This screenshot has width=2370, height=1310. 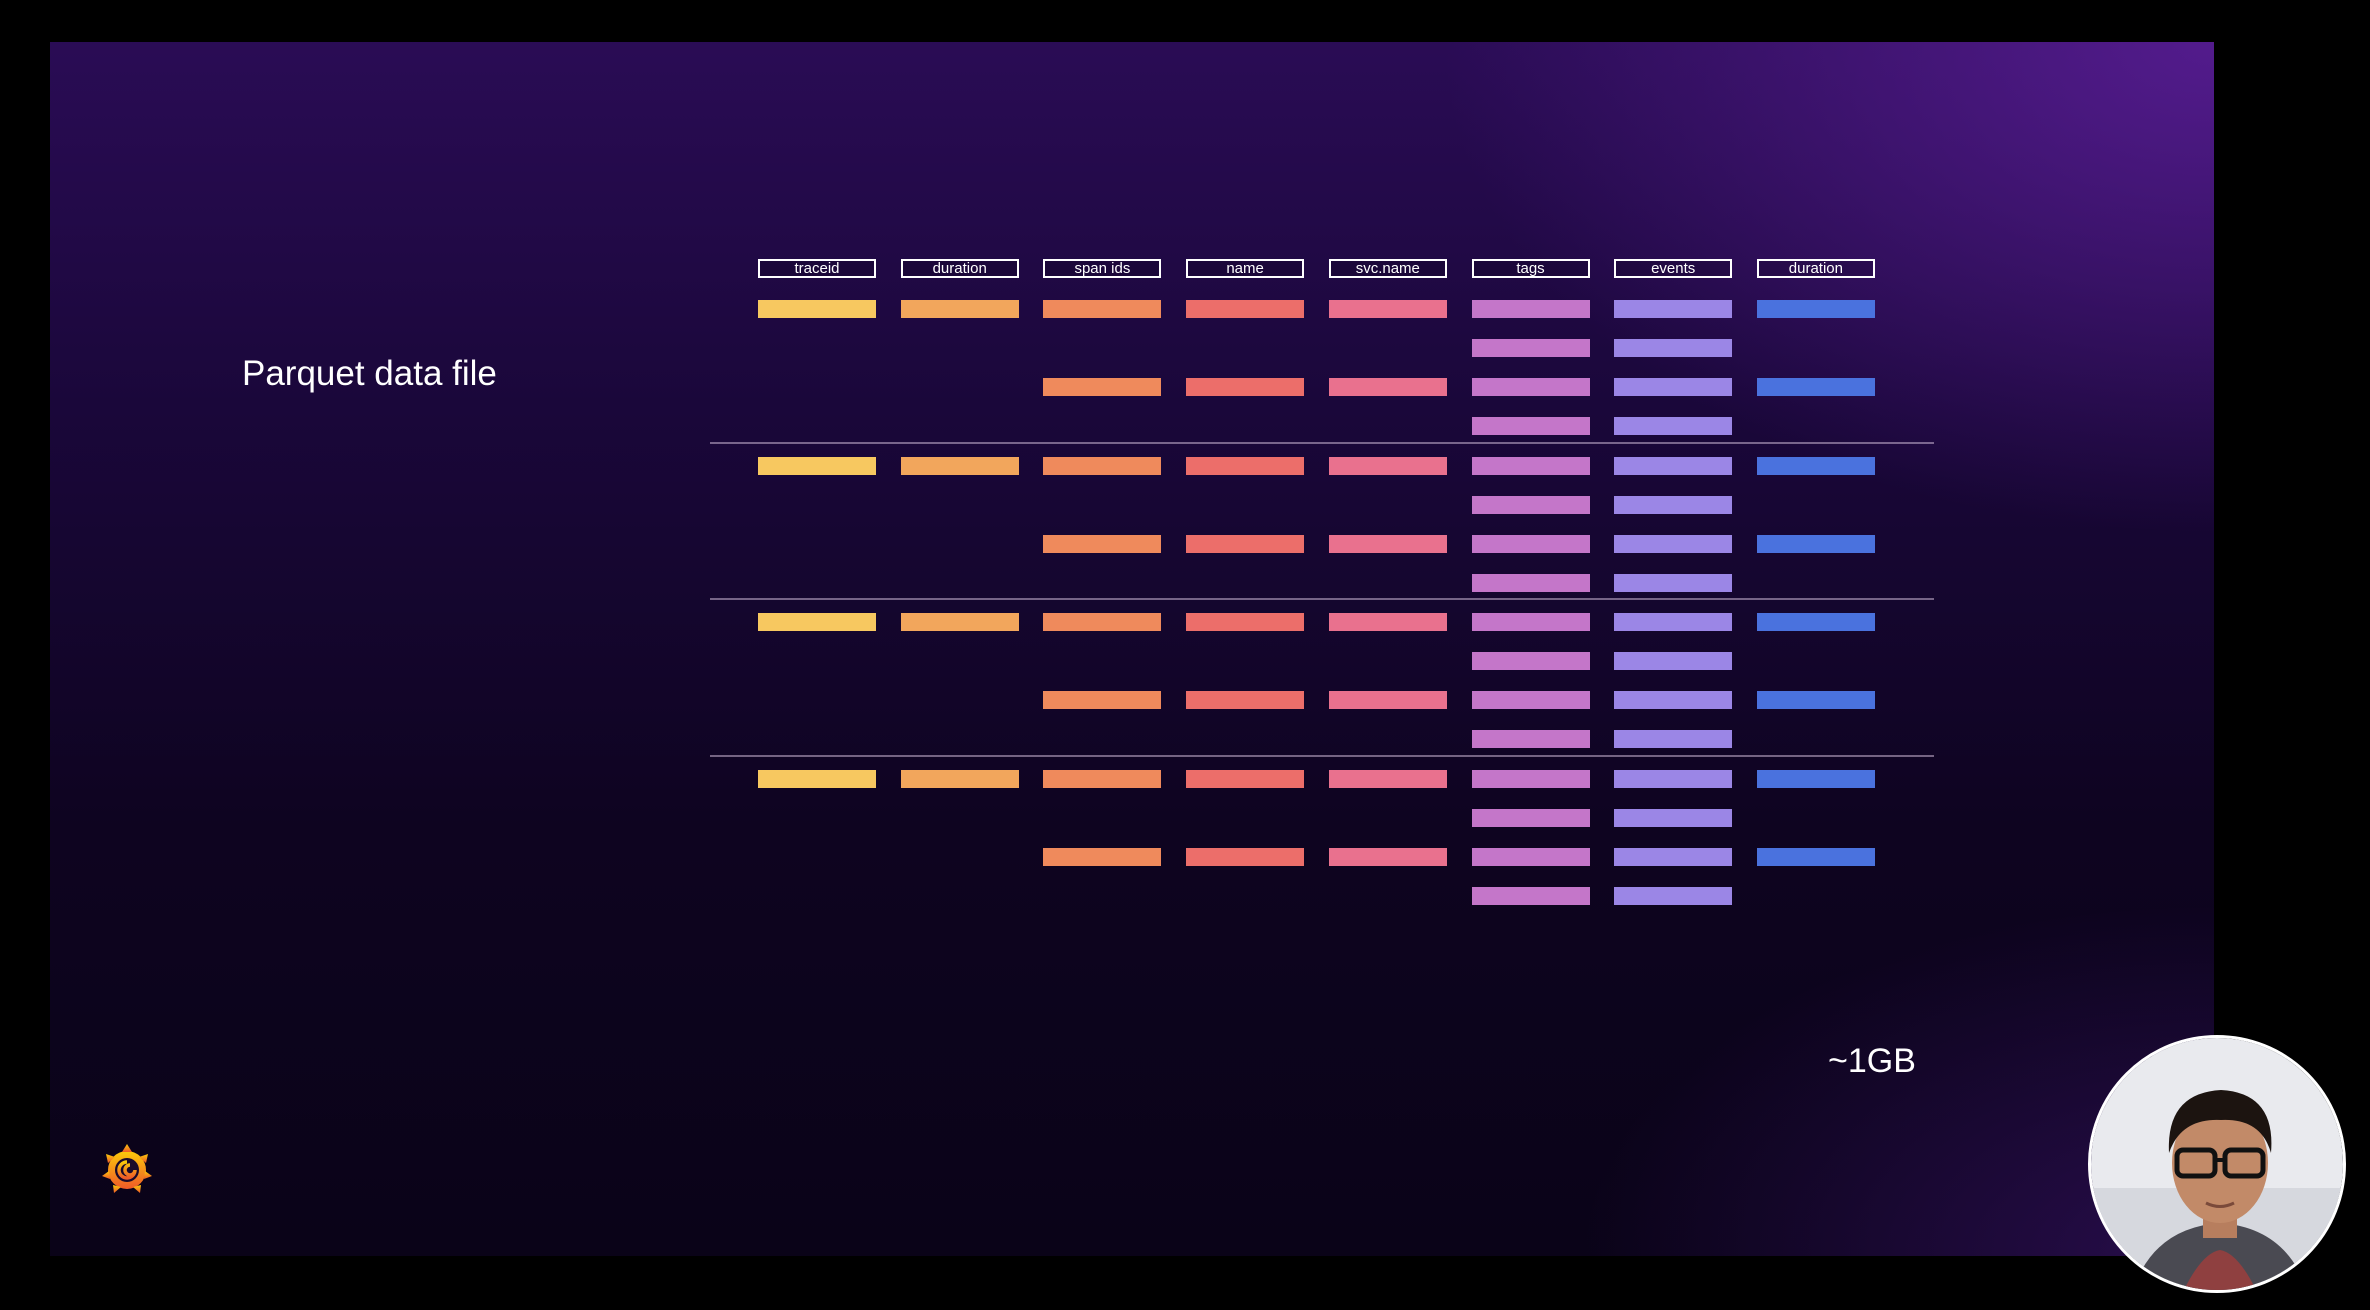 I want to click on column-header: svc.name, so click(x=1387, y=268).